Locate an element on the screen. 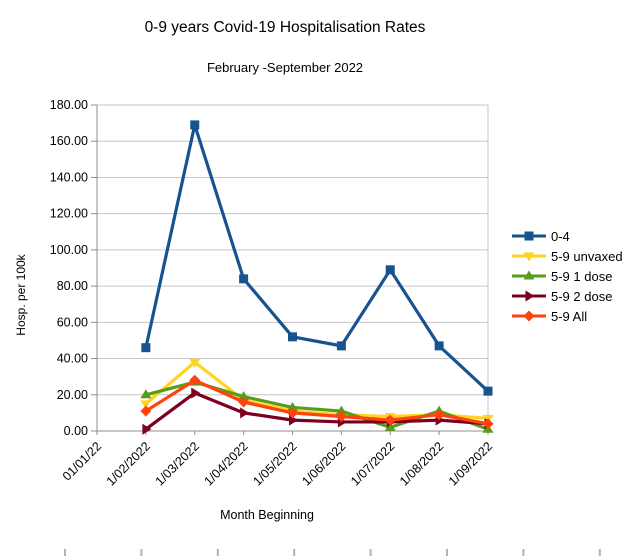 This screenshot has height=557, width=625. x-tick-label: 1/07/2022 is located at coordinates (372, 463).